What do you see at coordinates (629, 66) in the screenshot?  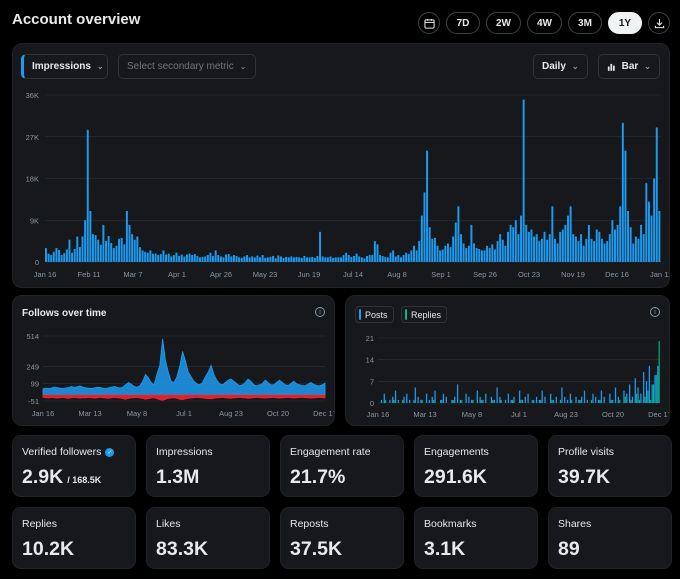 I see `chart-type-select: Bar ⌄` at bounding box center [629, 66].